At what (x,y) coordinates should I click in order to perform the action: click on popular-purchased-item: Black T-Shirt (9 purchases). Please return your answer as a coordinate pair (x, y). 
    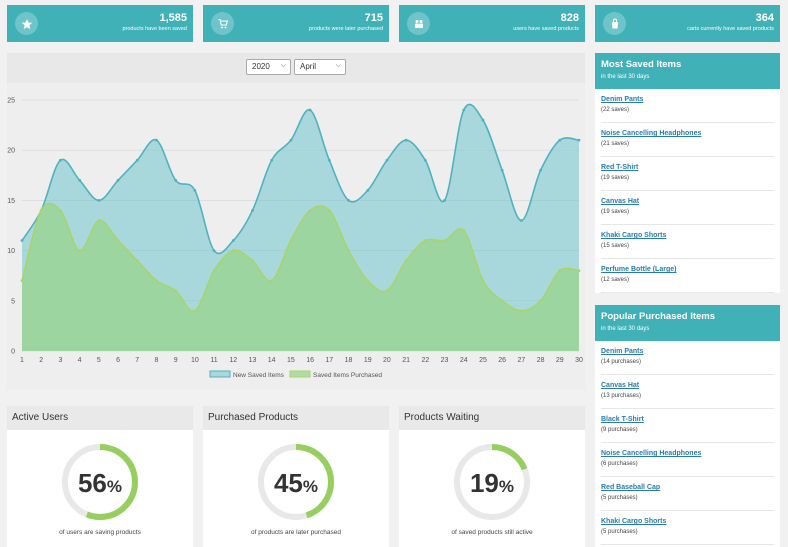
    Looking at the image, I should click on (687, 426).